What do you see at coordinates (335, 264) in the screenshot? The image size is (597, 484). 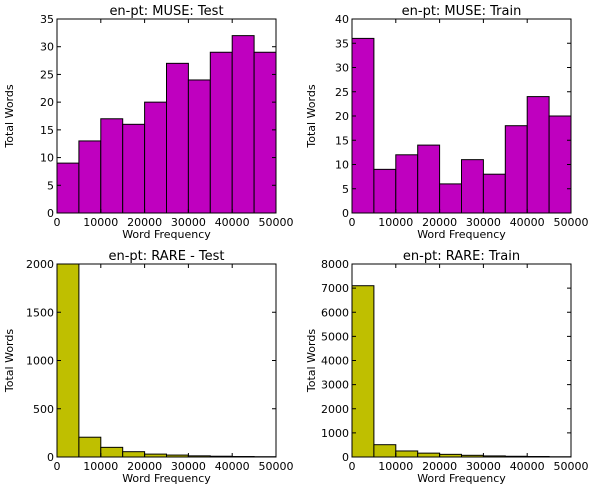 I see `y-tick-label: 8000` at bounding box center [335, 264].